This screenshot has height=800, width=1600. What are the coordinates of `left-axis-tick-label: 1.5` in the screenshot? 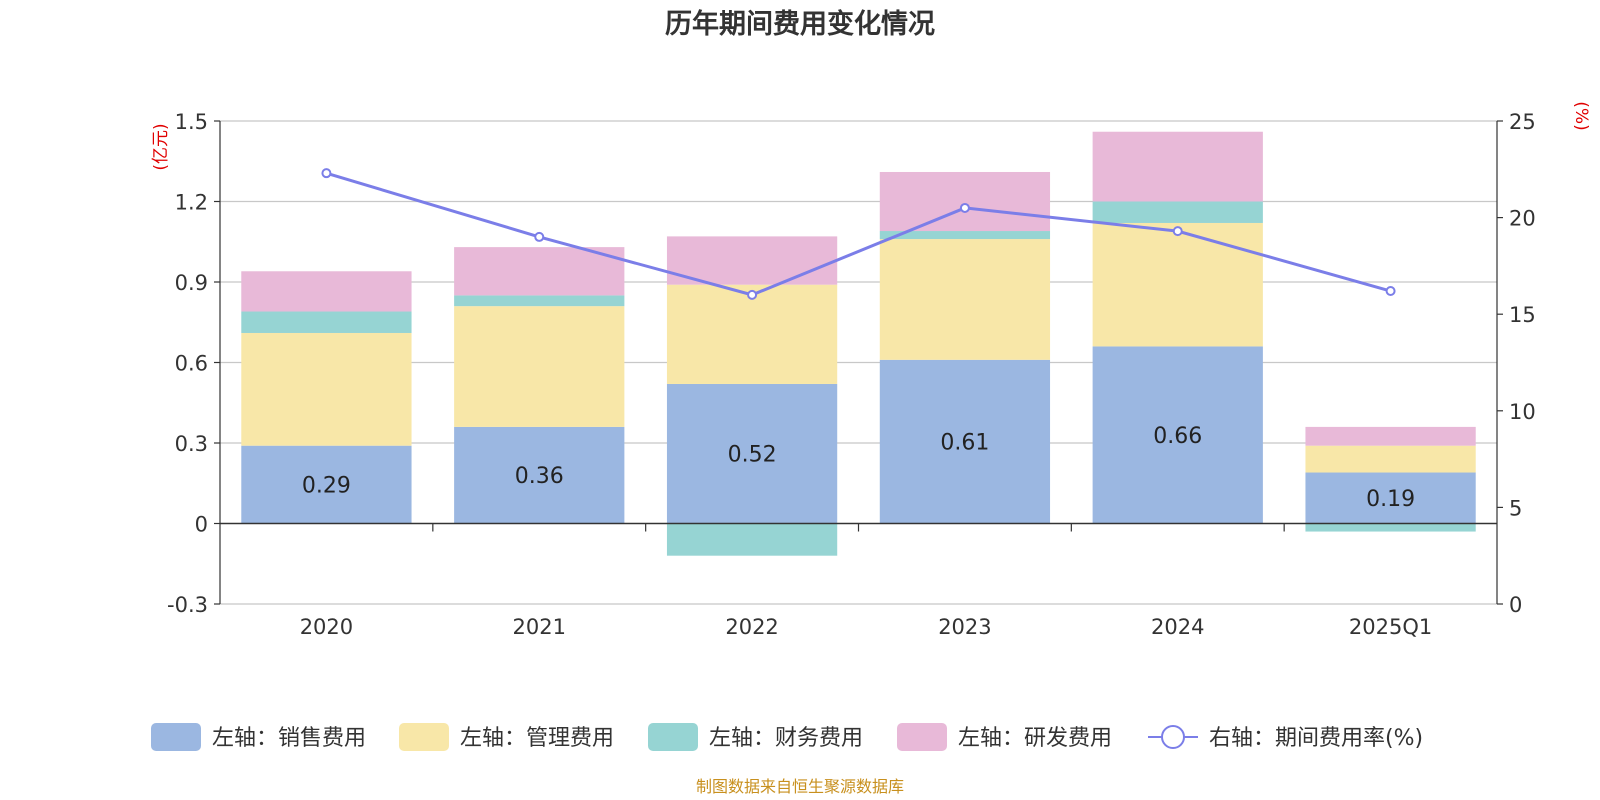 It's located at (191, 122).